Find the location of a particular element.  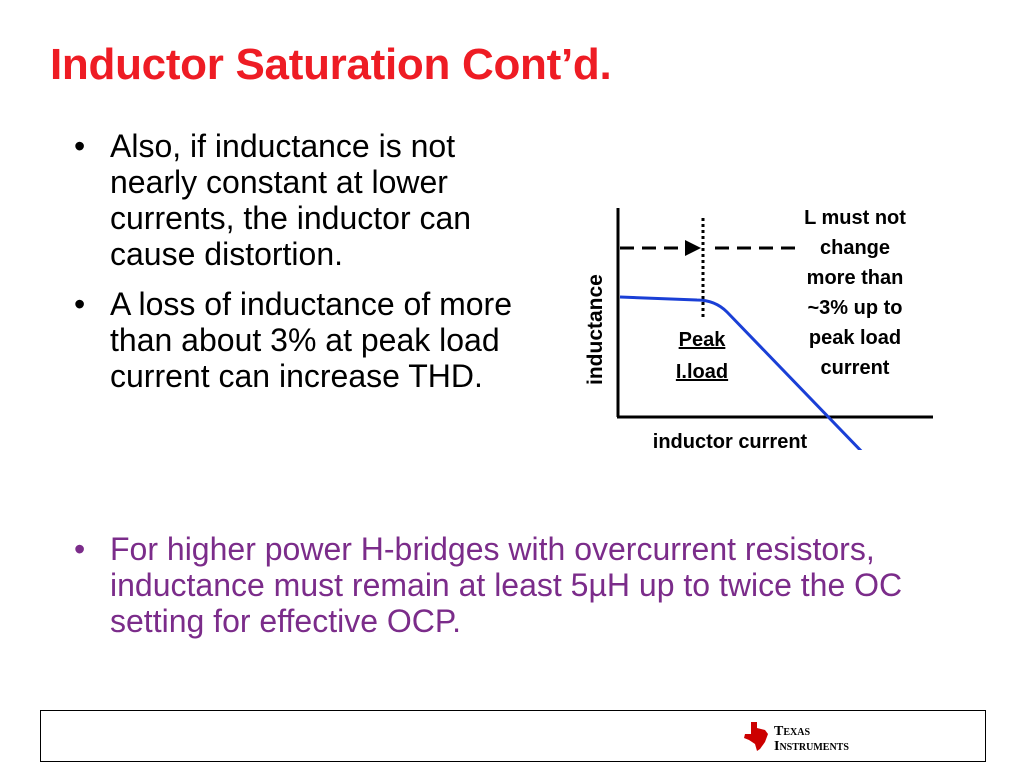

texas-state-icon is located at coordinates (756, 736).